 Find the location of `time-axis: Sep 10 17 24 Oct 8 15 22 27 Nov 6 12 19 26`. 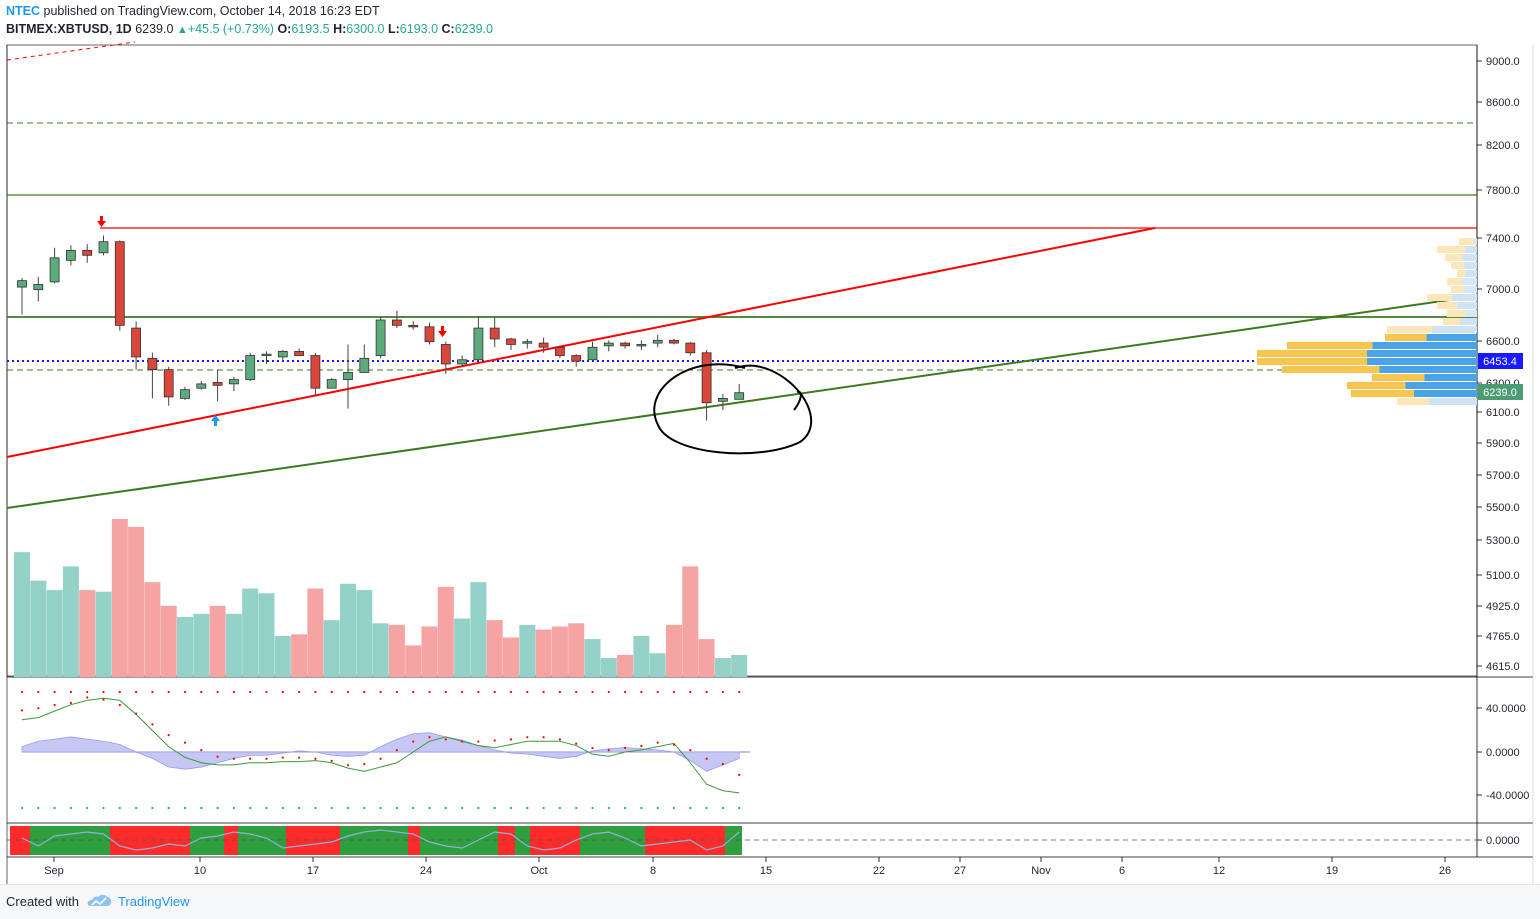

time-axis: Sep 10 17 24 Oct 8 15 22 27 Nov 6 12 19 26 is located at coordinates (747, 867).